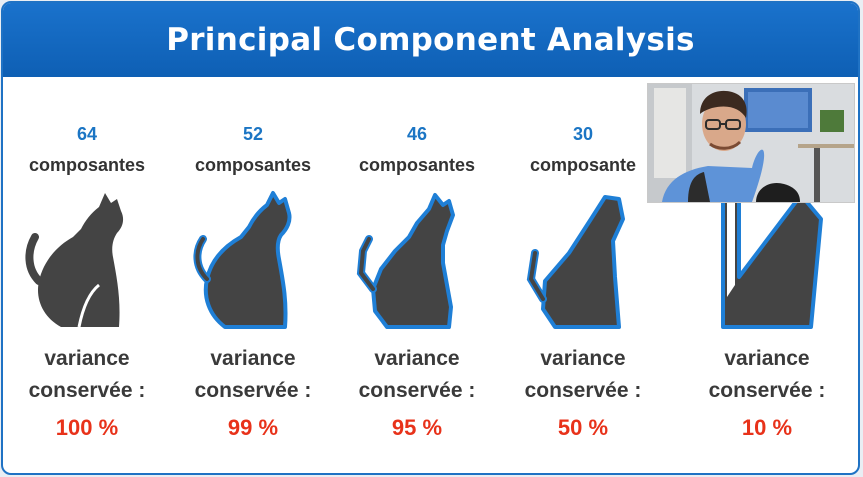 The height and width of the screenshot is (477, 863). I want to click on component-count: 46, so click(417, 134).